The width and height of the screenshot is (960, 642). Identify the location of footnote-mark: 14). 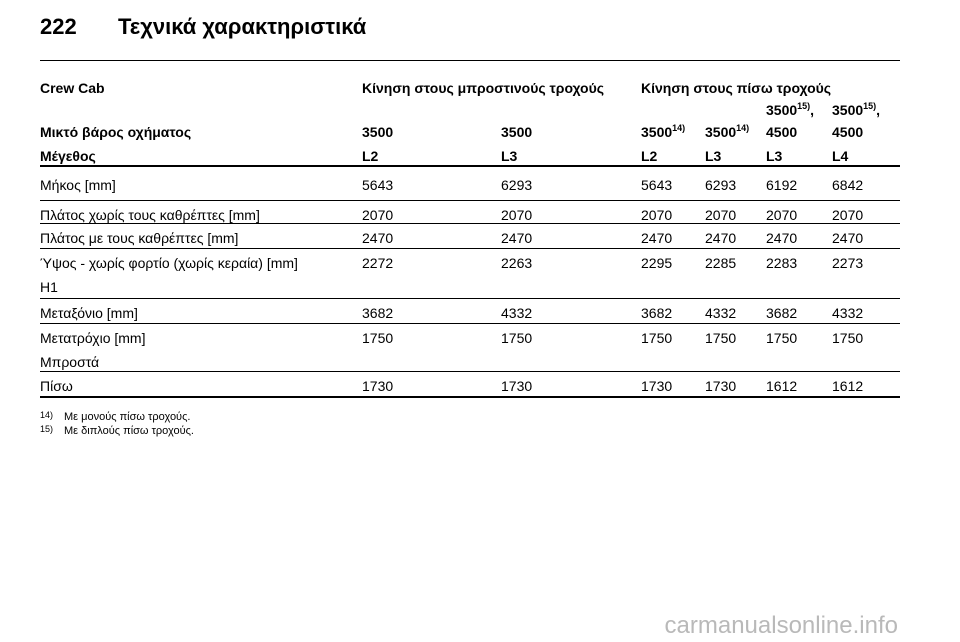
(47, 415).